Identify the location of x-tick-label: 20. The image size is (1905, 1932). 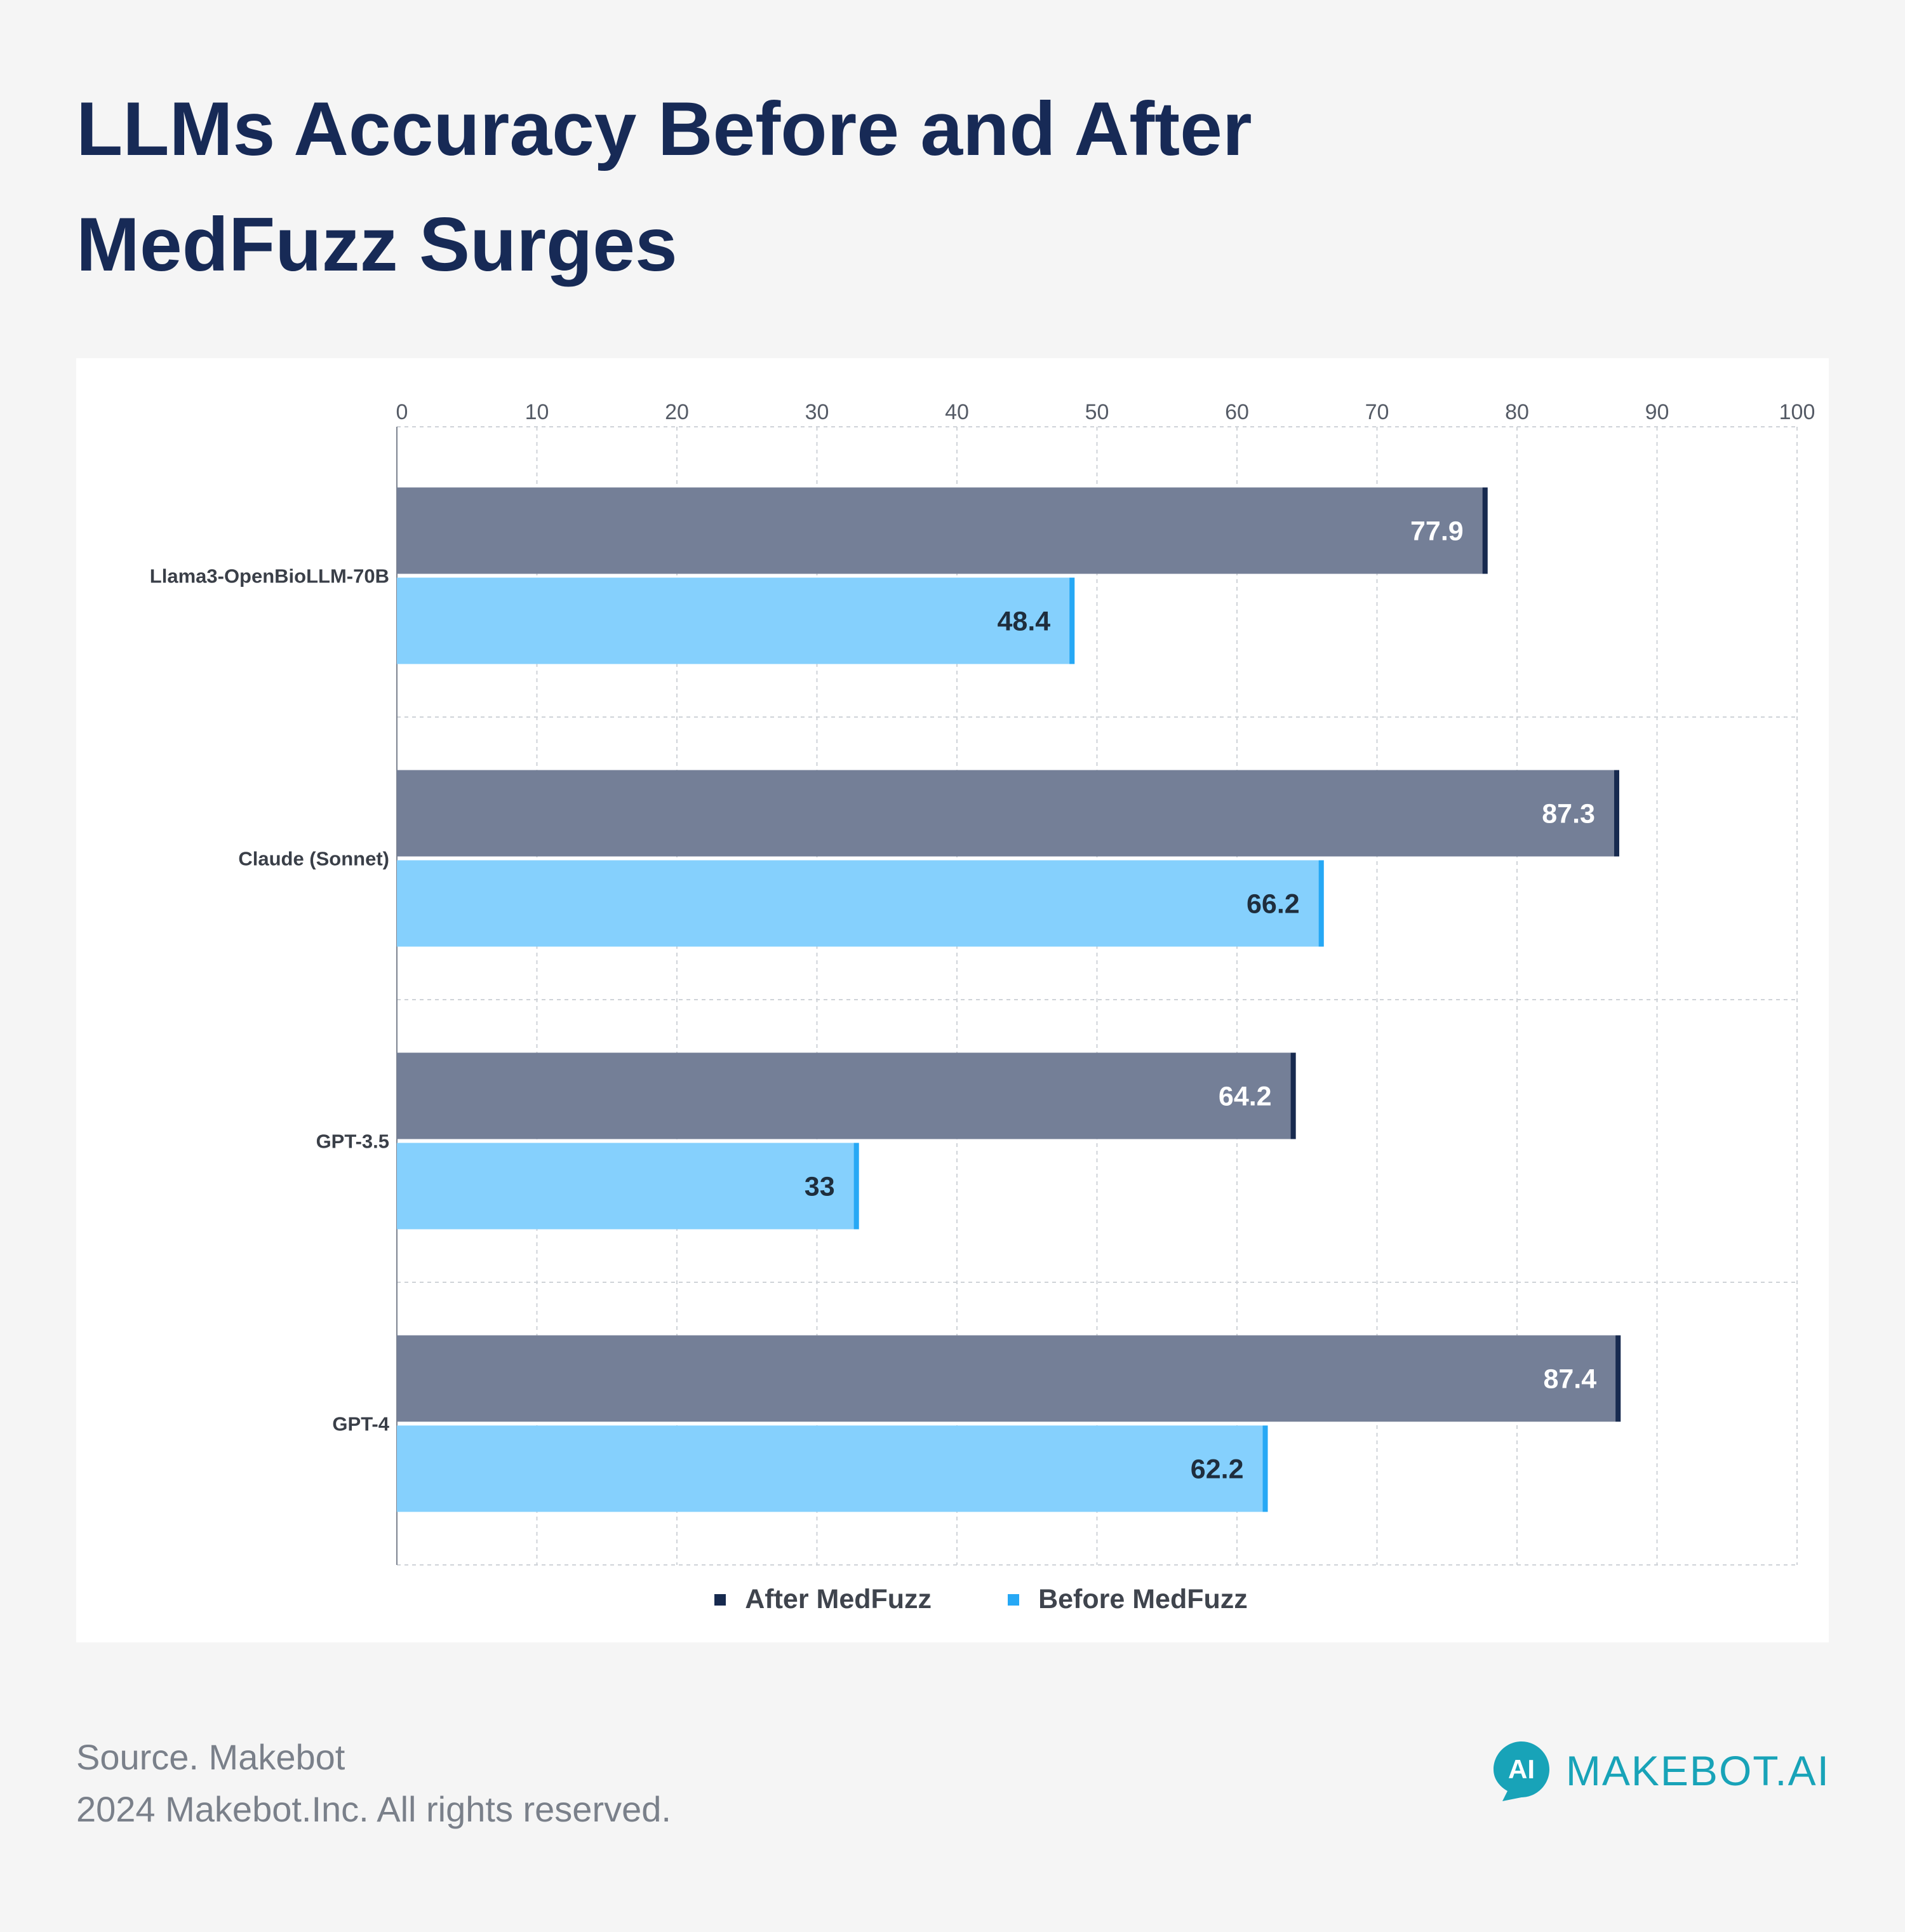
(677, 412).